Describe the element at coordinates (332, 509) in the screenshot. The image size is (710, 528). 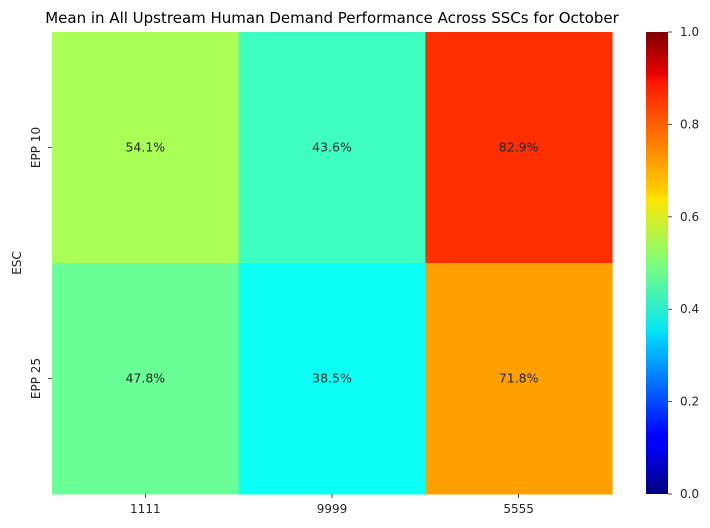
I see `x-tick-label: 9999` at that location.